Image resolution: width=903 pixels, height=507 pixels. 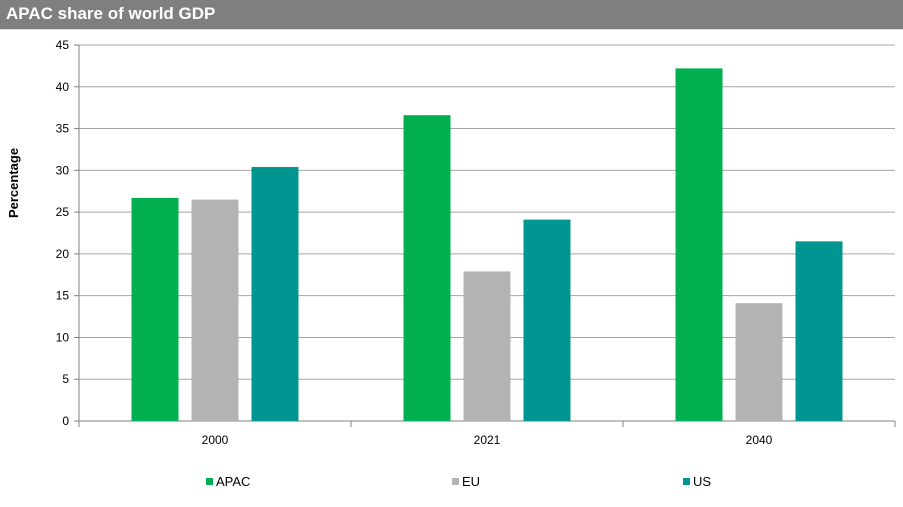 I want to click on bar-eu-2040, so click(x=759, y=362).